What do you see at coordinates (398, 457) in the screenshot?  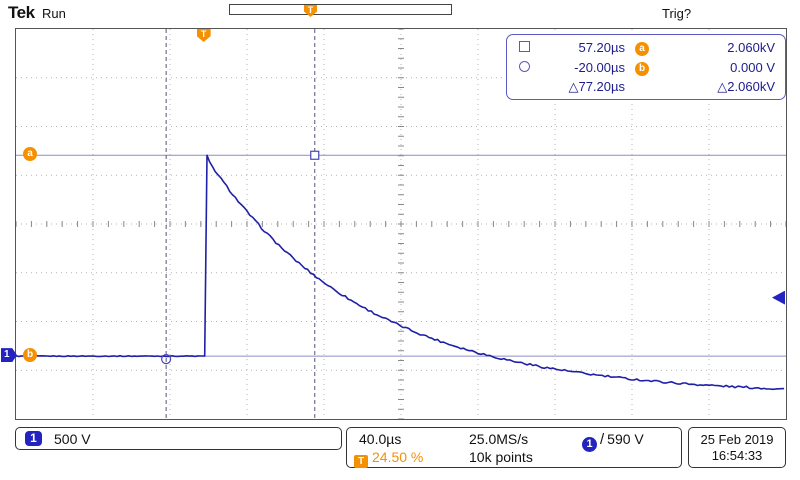 I see `trigger-position-value: 24.50 %` at bounding box center [398, 457].